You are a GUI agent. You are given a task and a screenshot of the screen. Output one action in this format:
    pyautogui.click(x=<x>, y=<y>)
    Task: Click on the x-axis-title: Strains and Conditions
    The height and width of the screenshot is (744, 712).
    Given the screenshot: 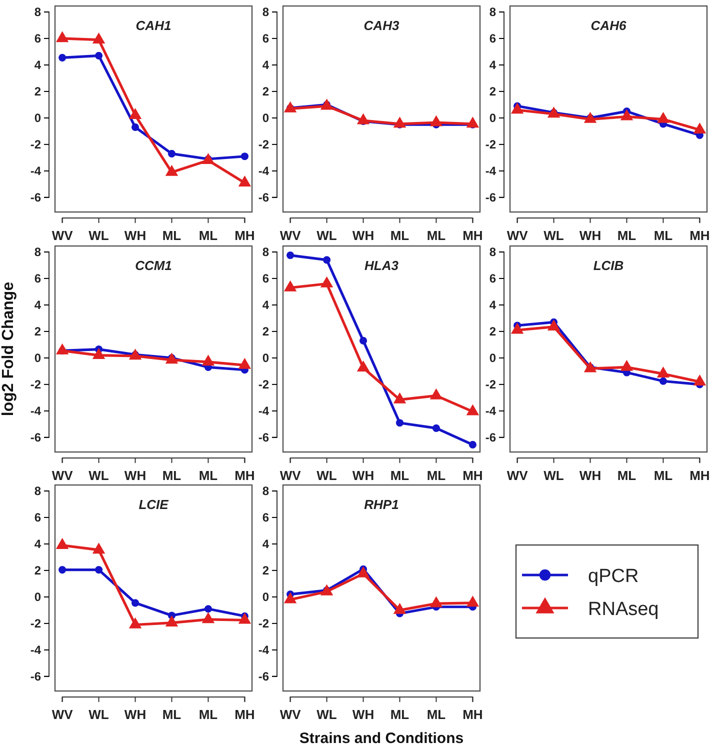 What is the action you would take?
    pyautogui.click(x=381, y=737)
    